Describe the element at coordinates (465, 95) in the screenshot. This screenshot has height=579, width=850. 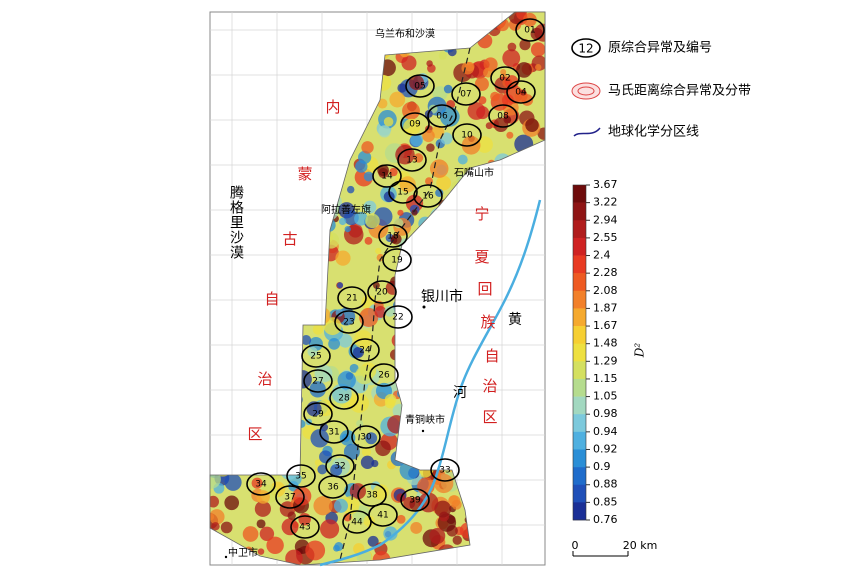
I see `anomaly-label: 07` at that location.